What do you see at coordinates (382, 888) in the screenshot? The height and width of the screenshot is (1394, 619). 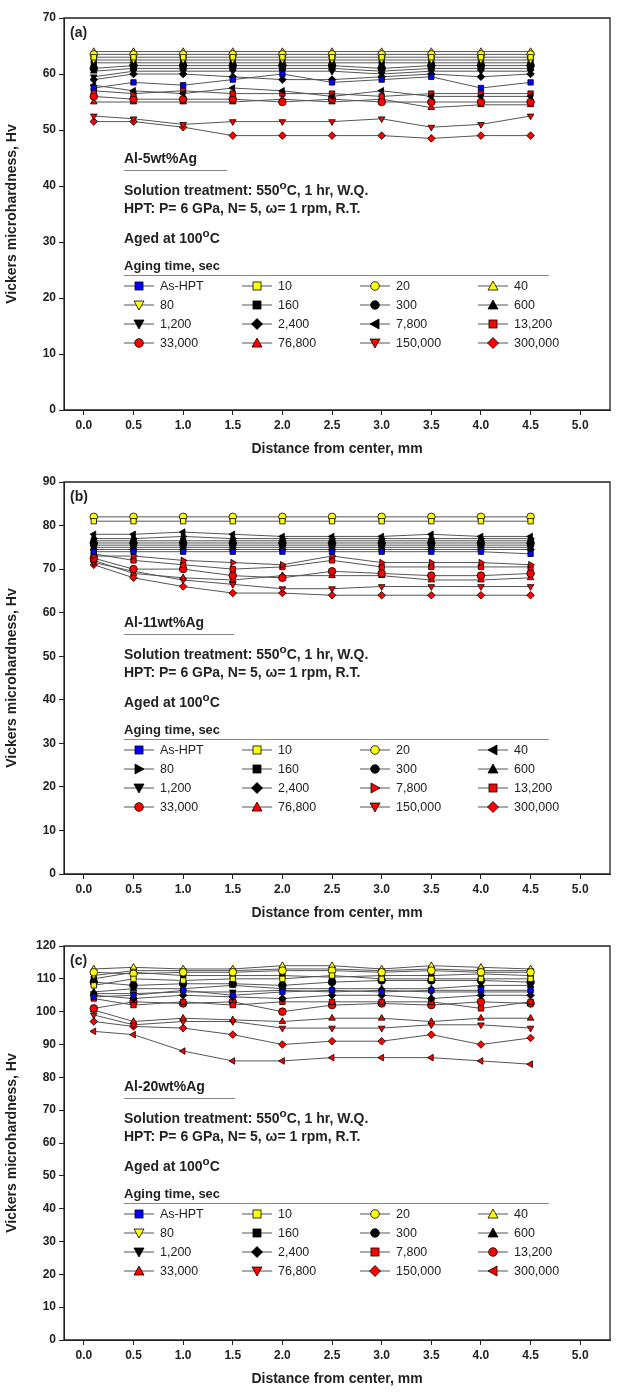 I see `x-tick-label: 3.0` at bounding box center [382, 888].